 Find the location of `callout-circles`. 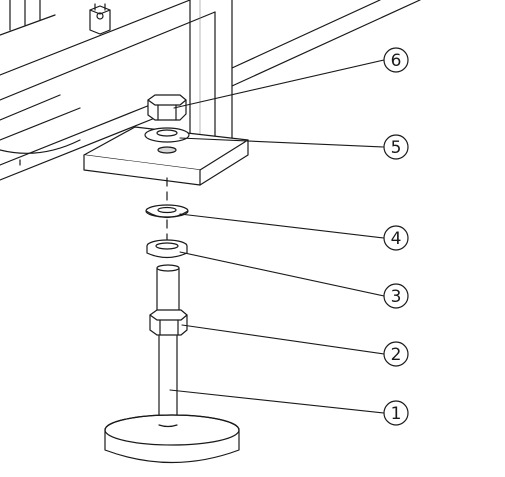

callout-circles is located at coordinates (396, 236).